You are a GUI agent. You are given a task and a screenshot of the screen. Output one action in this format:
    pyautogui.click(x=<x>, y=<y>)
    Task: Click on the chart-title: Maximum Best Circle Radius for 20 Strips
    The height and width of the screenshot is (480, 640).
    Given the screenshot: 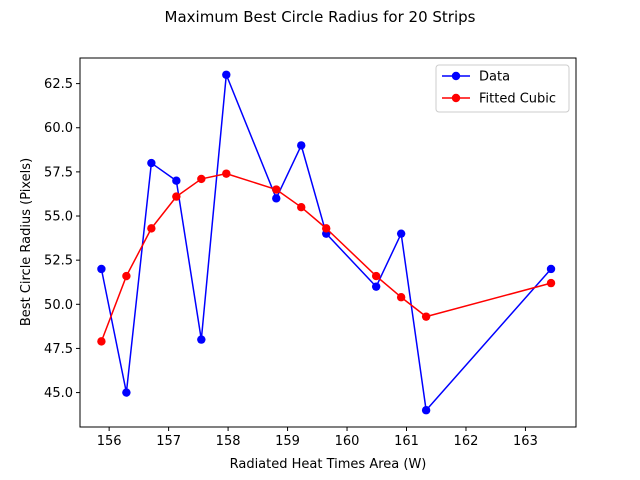 What is the action you would take?
    pyautogui.click(x=320, y=17)
    